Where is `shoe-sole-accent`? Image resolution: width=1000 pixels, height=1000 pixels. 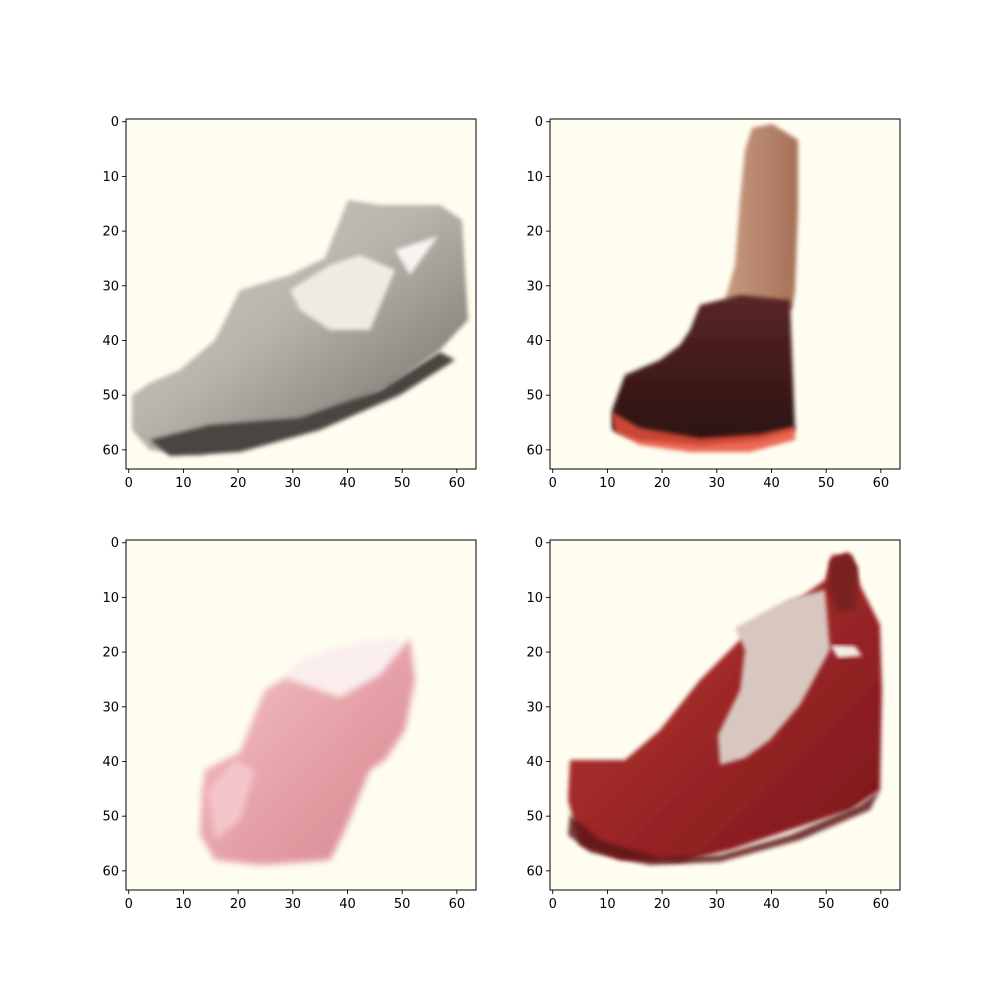 shoe-sole-accent is located at coordinates (703, 432).